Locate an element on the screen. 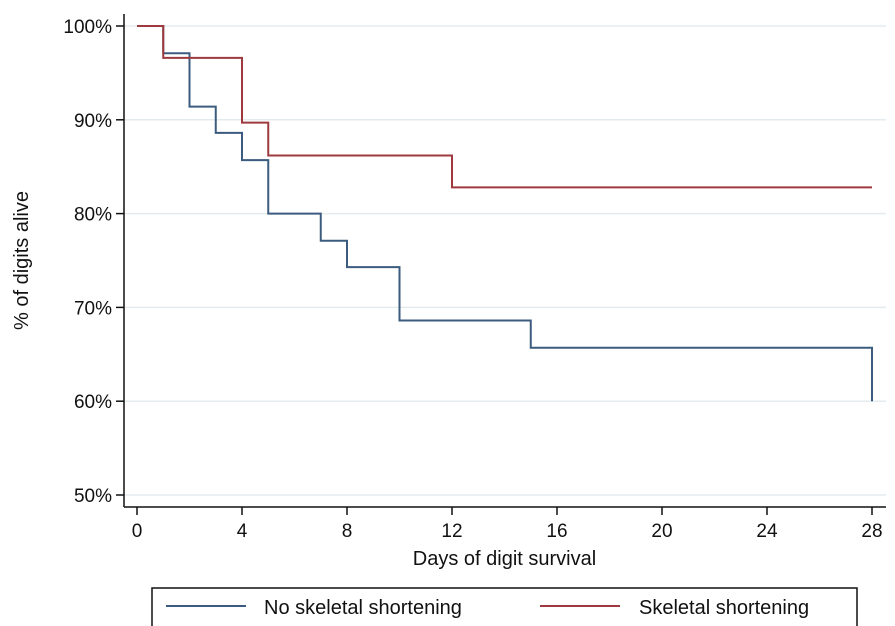  x-tick-label: 16 is located at coordinates (556, 531).